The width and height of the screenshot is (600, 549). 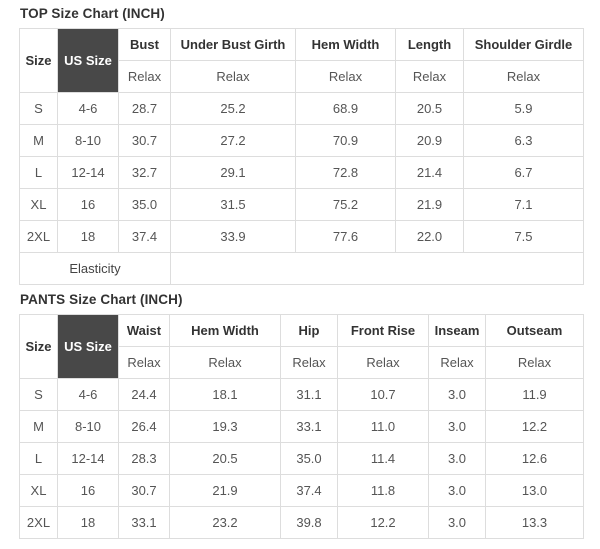 I want to click on measure-value-cell: 10.7, so click(x=383, y=394).